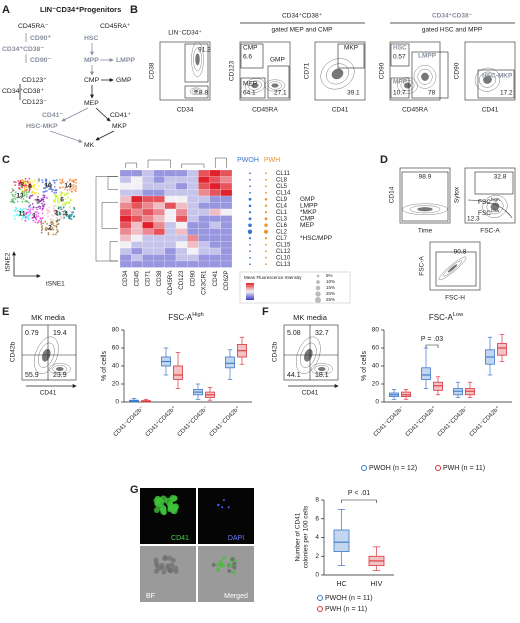 This screenshot has height=623, width=520. What do you see at coordinates (330, 299) in the screenshot?
I see `size-legend-label: 25%` at bounding box center [330, 299].